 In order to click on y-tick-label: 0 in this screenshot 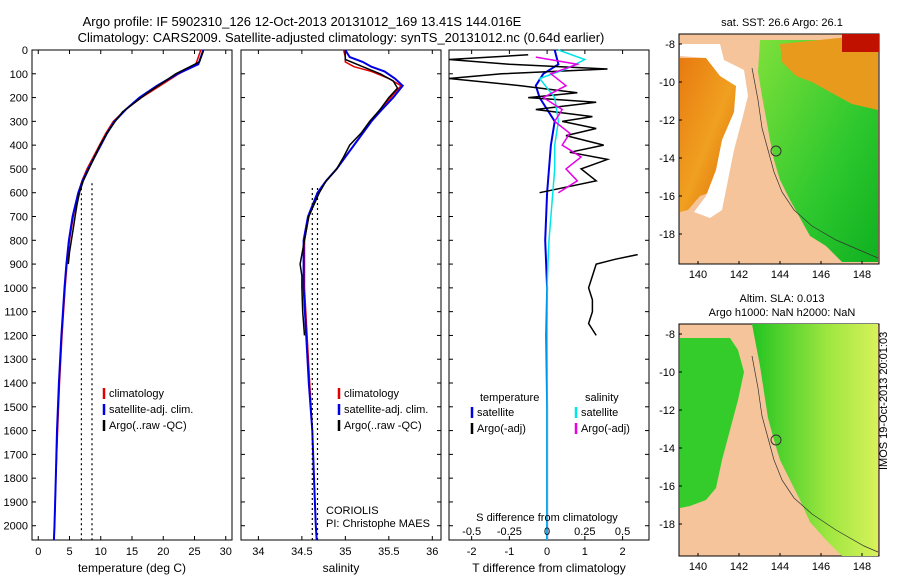, I will do `click(25, 51)`.